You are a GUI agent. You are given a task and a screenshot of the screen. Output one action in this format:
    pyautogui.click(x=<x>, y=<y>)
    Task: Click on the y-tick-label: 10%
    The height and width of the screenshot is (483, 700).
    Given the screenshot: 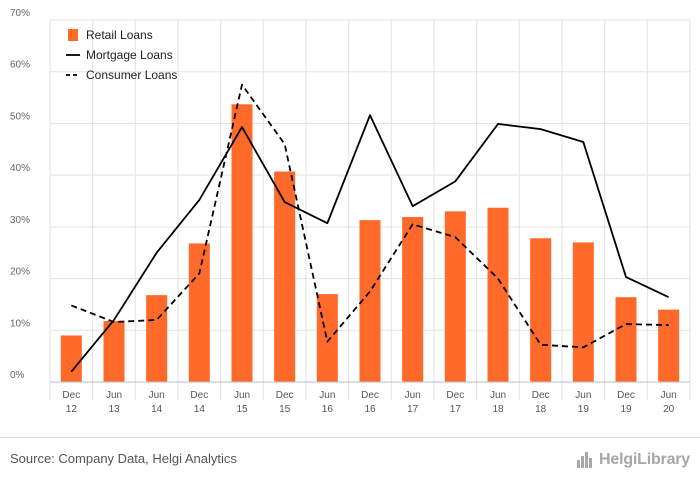 What is the action you would take?
    pyautogui.click(x=20, y=323)
    